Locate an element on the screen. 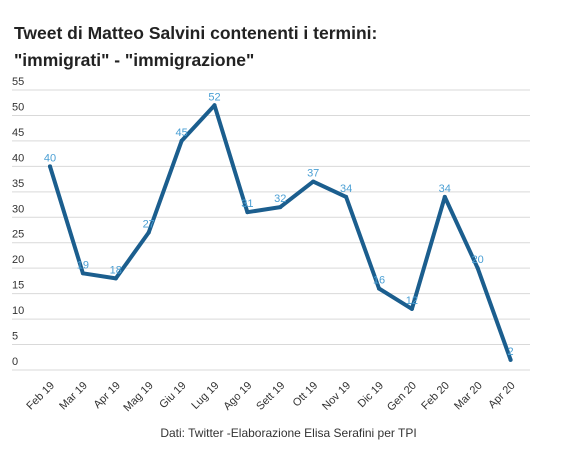 This screenshot has height=459, width=577. data-label: 19 is located at coordinates (83, 265).